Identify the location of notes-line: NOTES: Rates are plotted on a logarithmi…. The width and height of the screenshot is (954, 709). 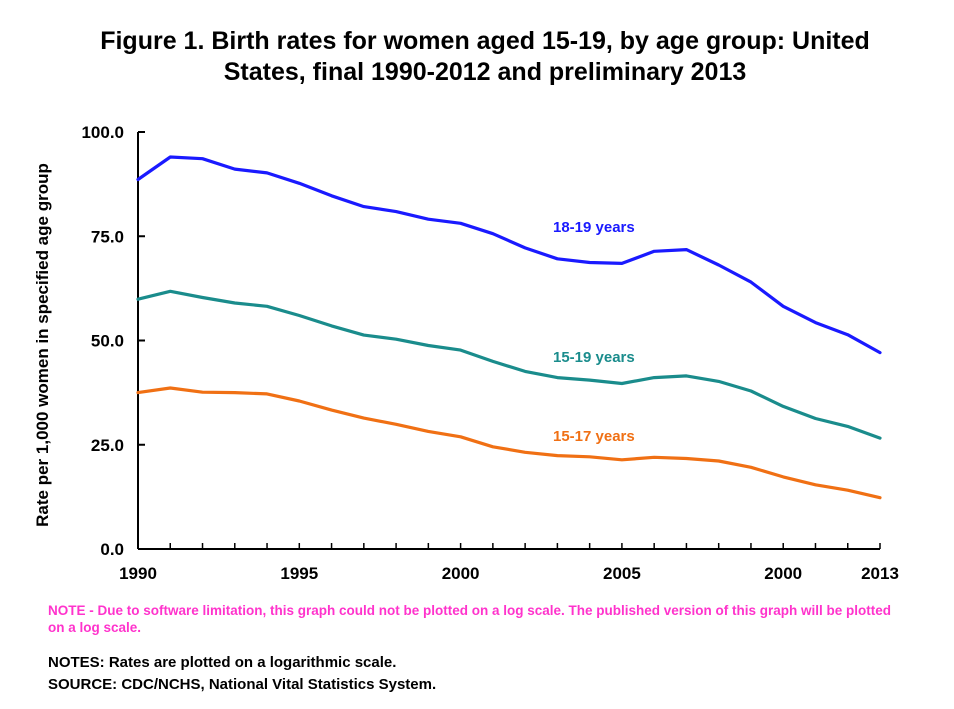
(222, 662).